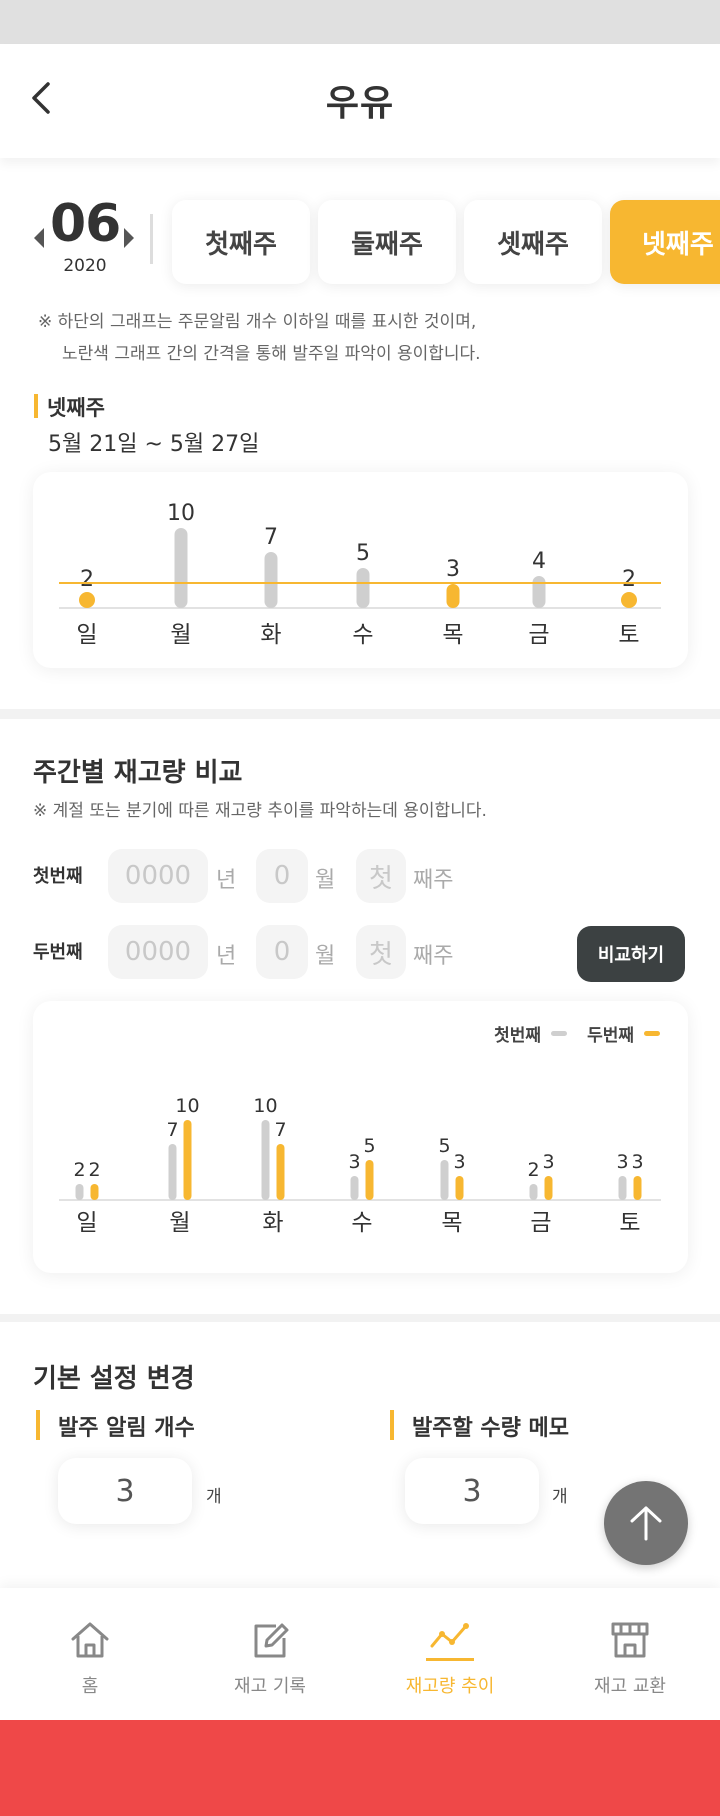 The image size is (720, 1816). Describe the element at coordinates (69, 407) in the screenshot. I see `selected-week-label: 넷째주` at that location.